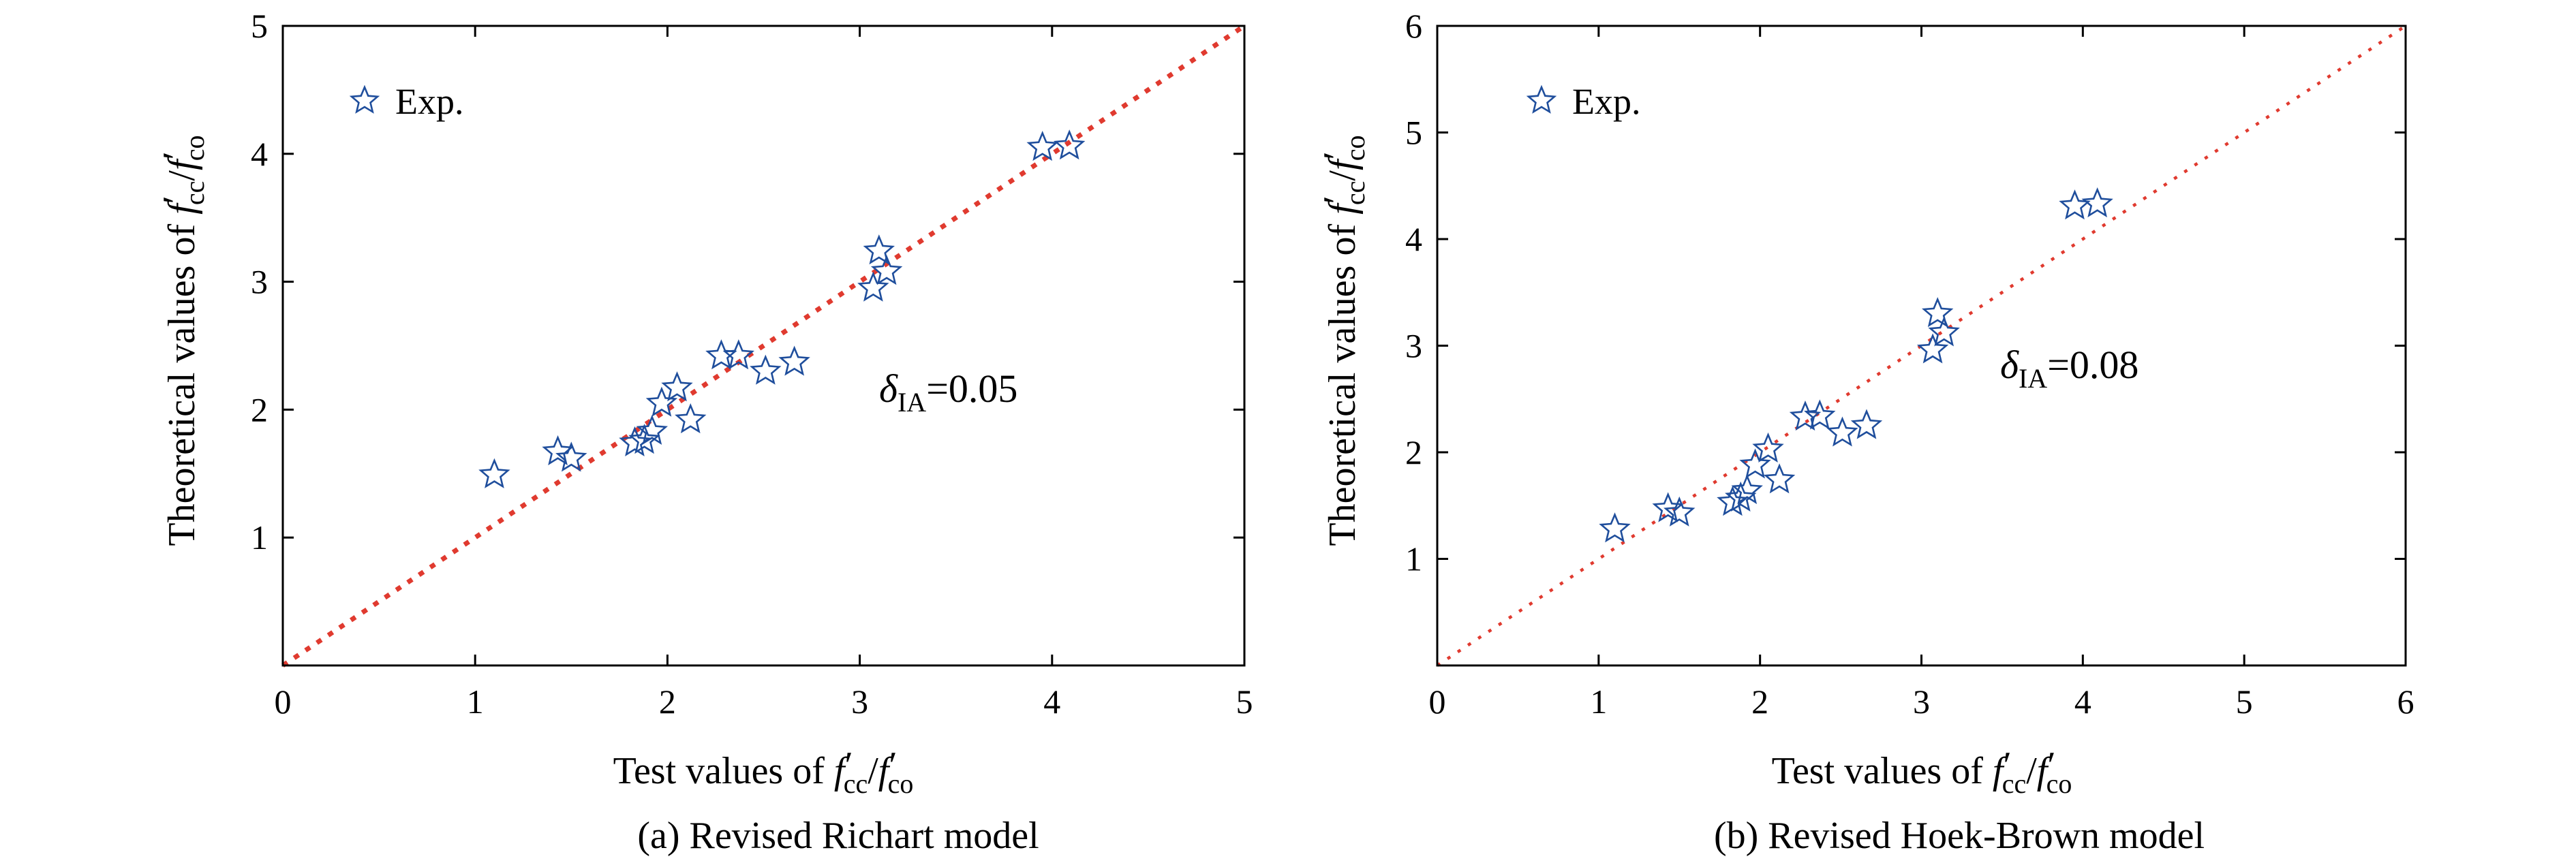 This screenshot has width=2576, height=863. I want to click on delta-ia-annotation: δIA=0.05, so click(948, 392).